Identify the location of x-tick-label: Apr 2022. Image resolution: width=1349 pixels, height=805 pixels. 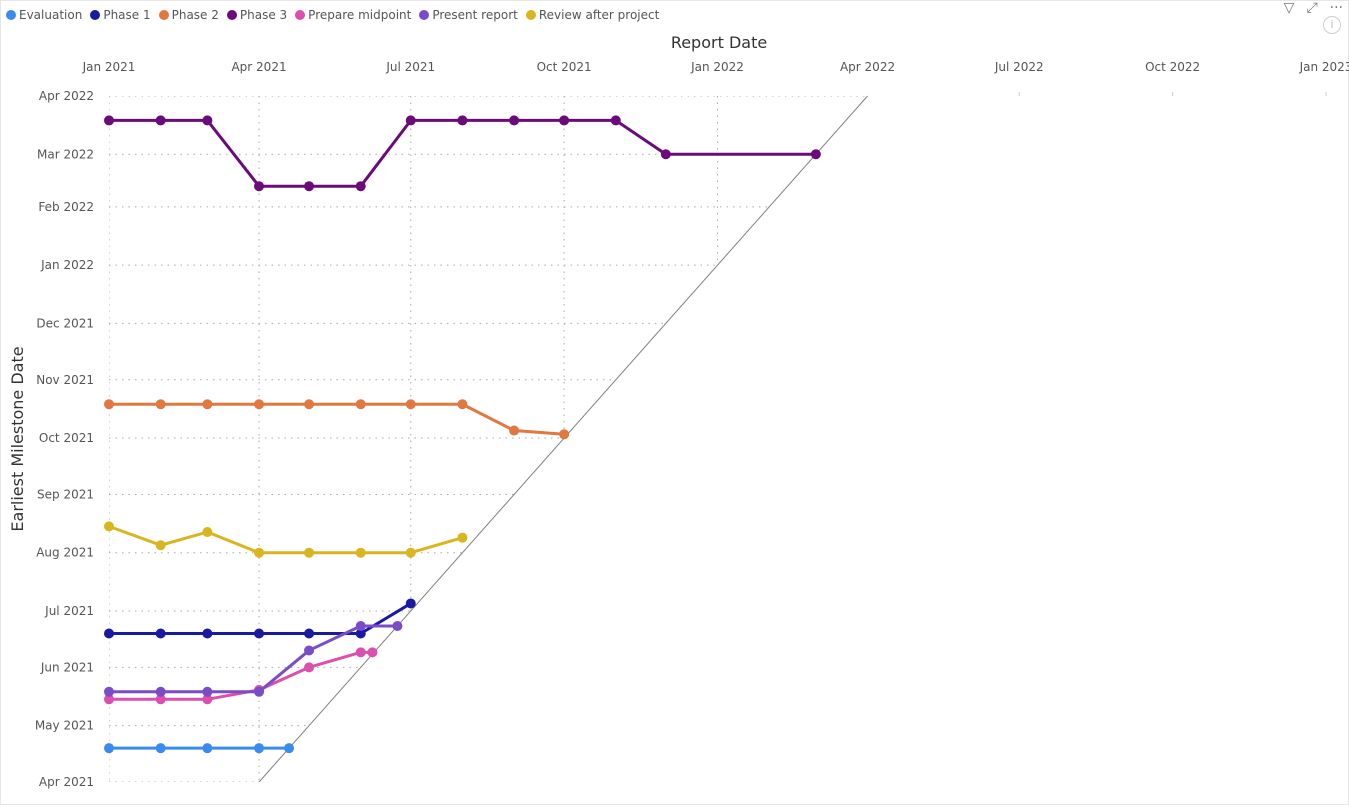
(867, 67).